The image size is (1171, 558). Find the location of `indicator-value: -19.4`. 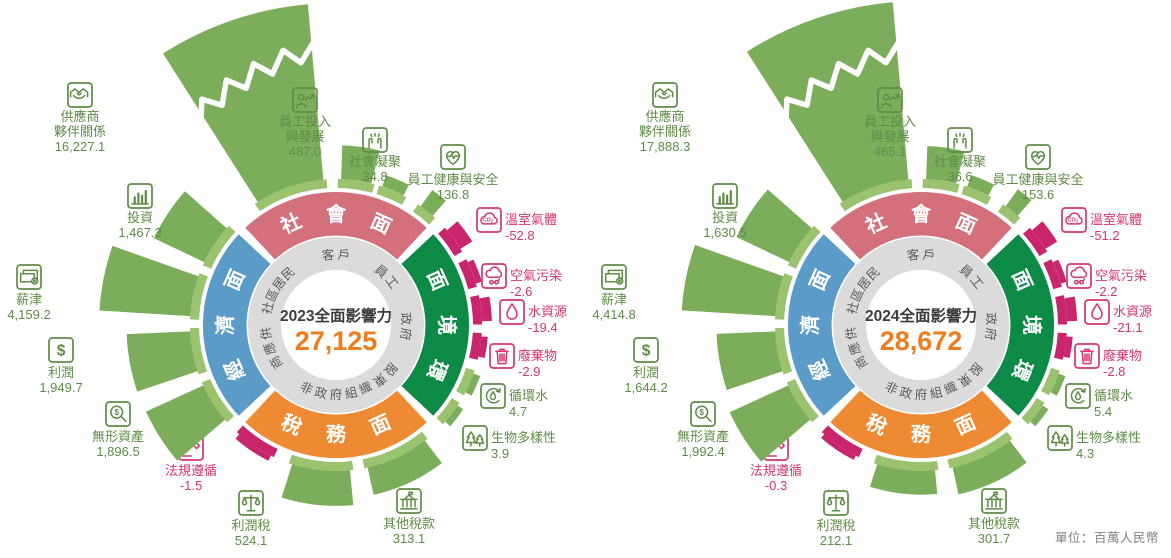

indicator-value: -19.4 is located at coordinates (543, 327).